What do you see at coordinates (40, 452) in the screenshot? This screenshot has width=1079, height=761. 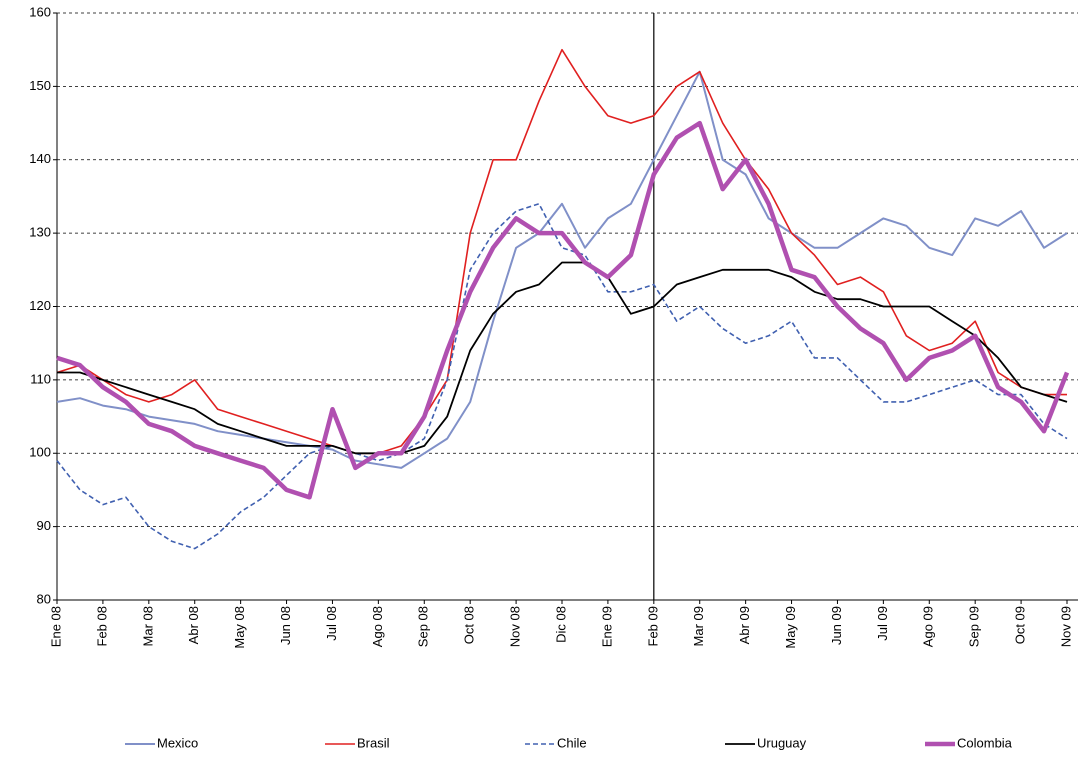 I see `y-tick-label: 100` at bounding box center [40, 452].